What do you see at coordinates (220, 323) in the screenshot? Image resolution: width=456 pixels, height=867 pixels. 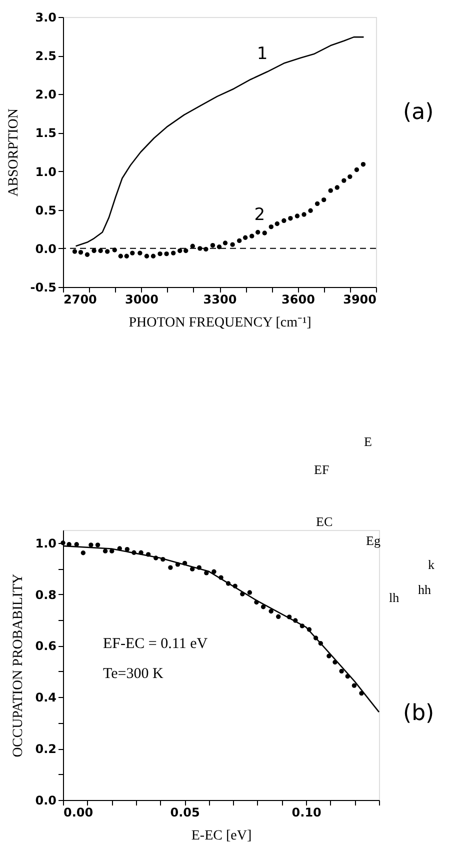 I see `x-axis-title: PHOTON FREQUENCY [cm⁻¹]` at bounding box center [220, 323].